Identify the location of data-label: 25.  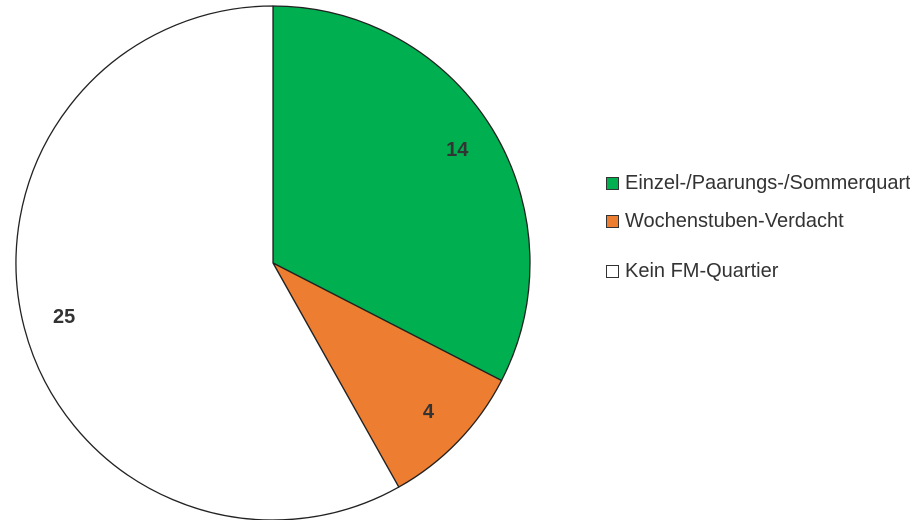
(64, 317).